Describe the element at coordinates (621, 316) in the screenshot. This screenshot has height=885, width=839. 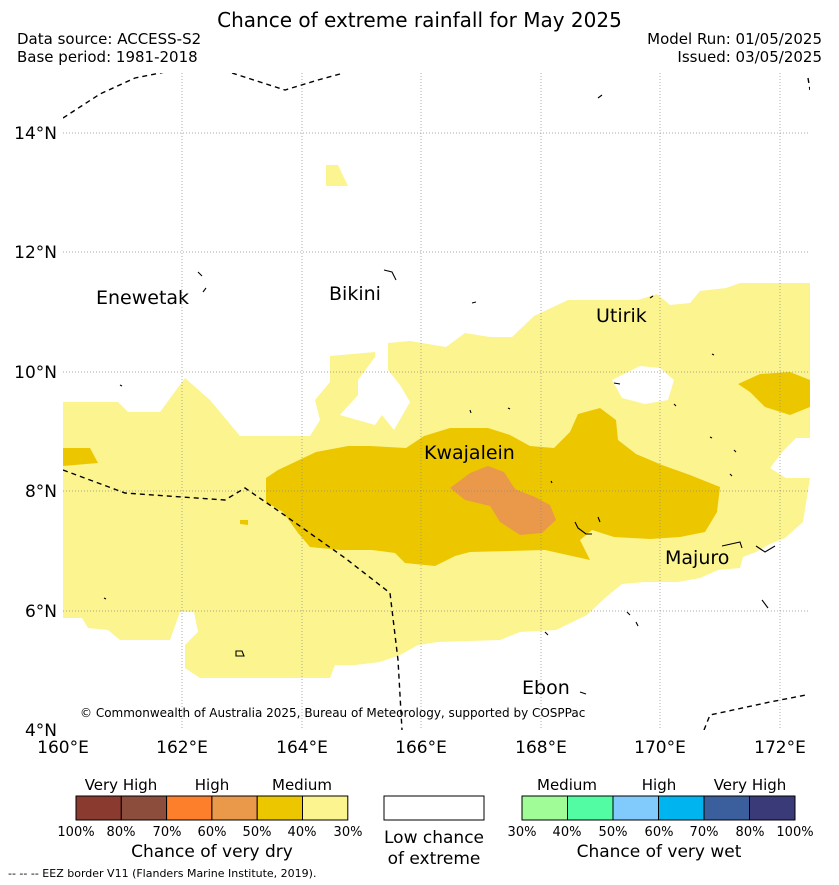
I see `label-utirik: Utirik` at that location.